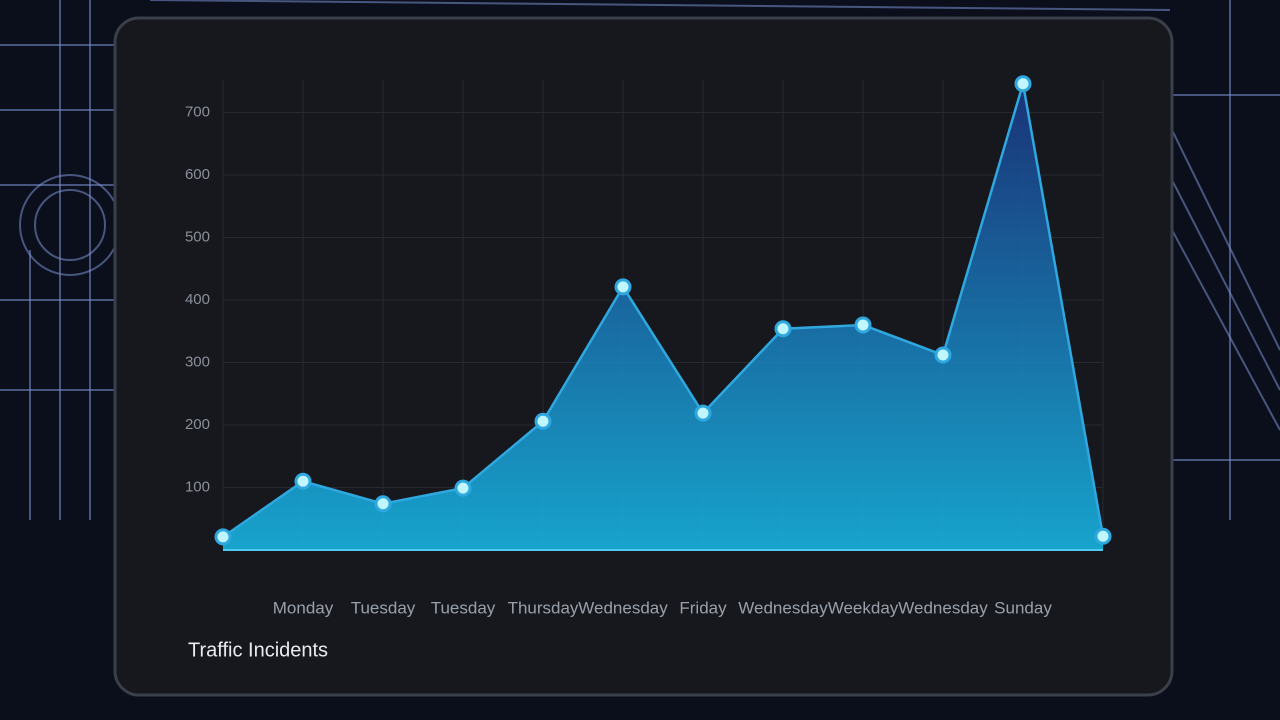 Image resolution: width=1280 pixels, height=720 pixels. I want to click on y-tick-label: 400, so click(197, 299).